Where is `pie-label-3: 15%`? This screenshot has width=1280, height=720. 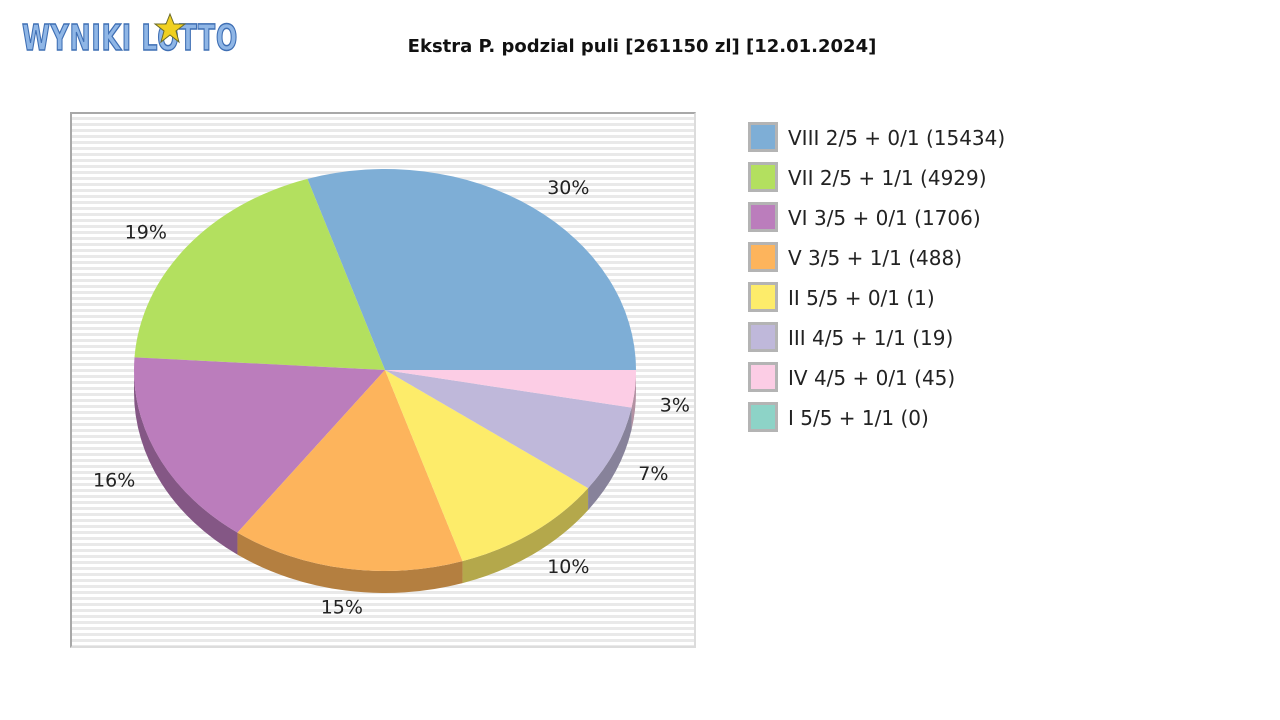 pie-label-3: 15% is located at coordinates (342, 607).